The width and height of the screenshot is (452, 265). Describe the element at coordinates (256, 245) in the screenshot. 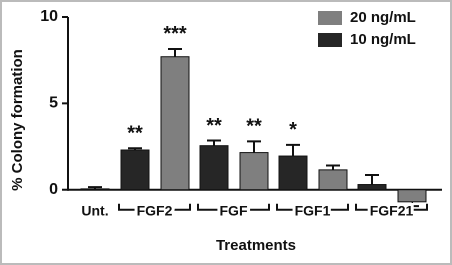

I see `x-axis-title: Treatments` at that location.